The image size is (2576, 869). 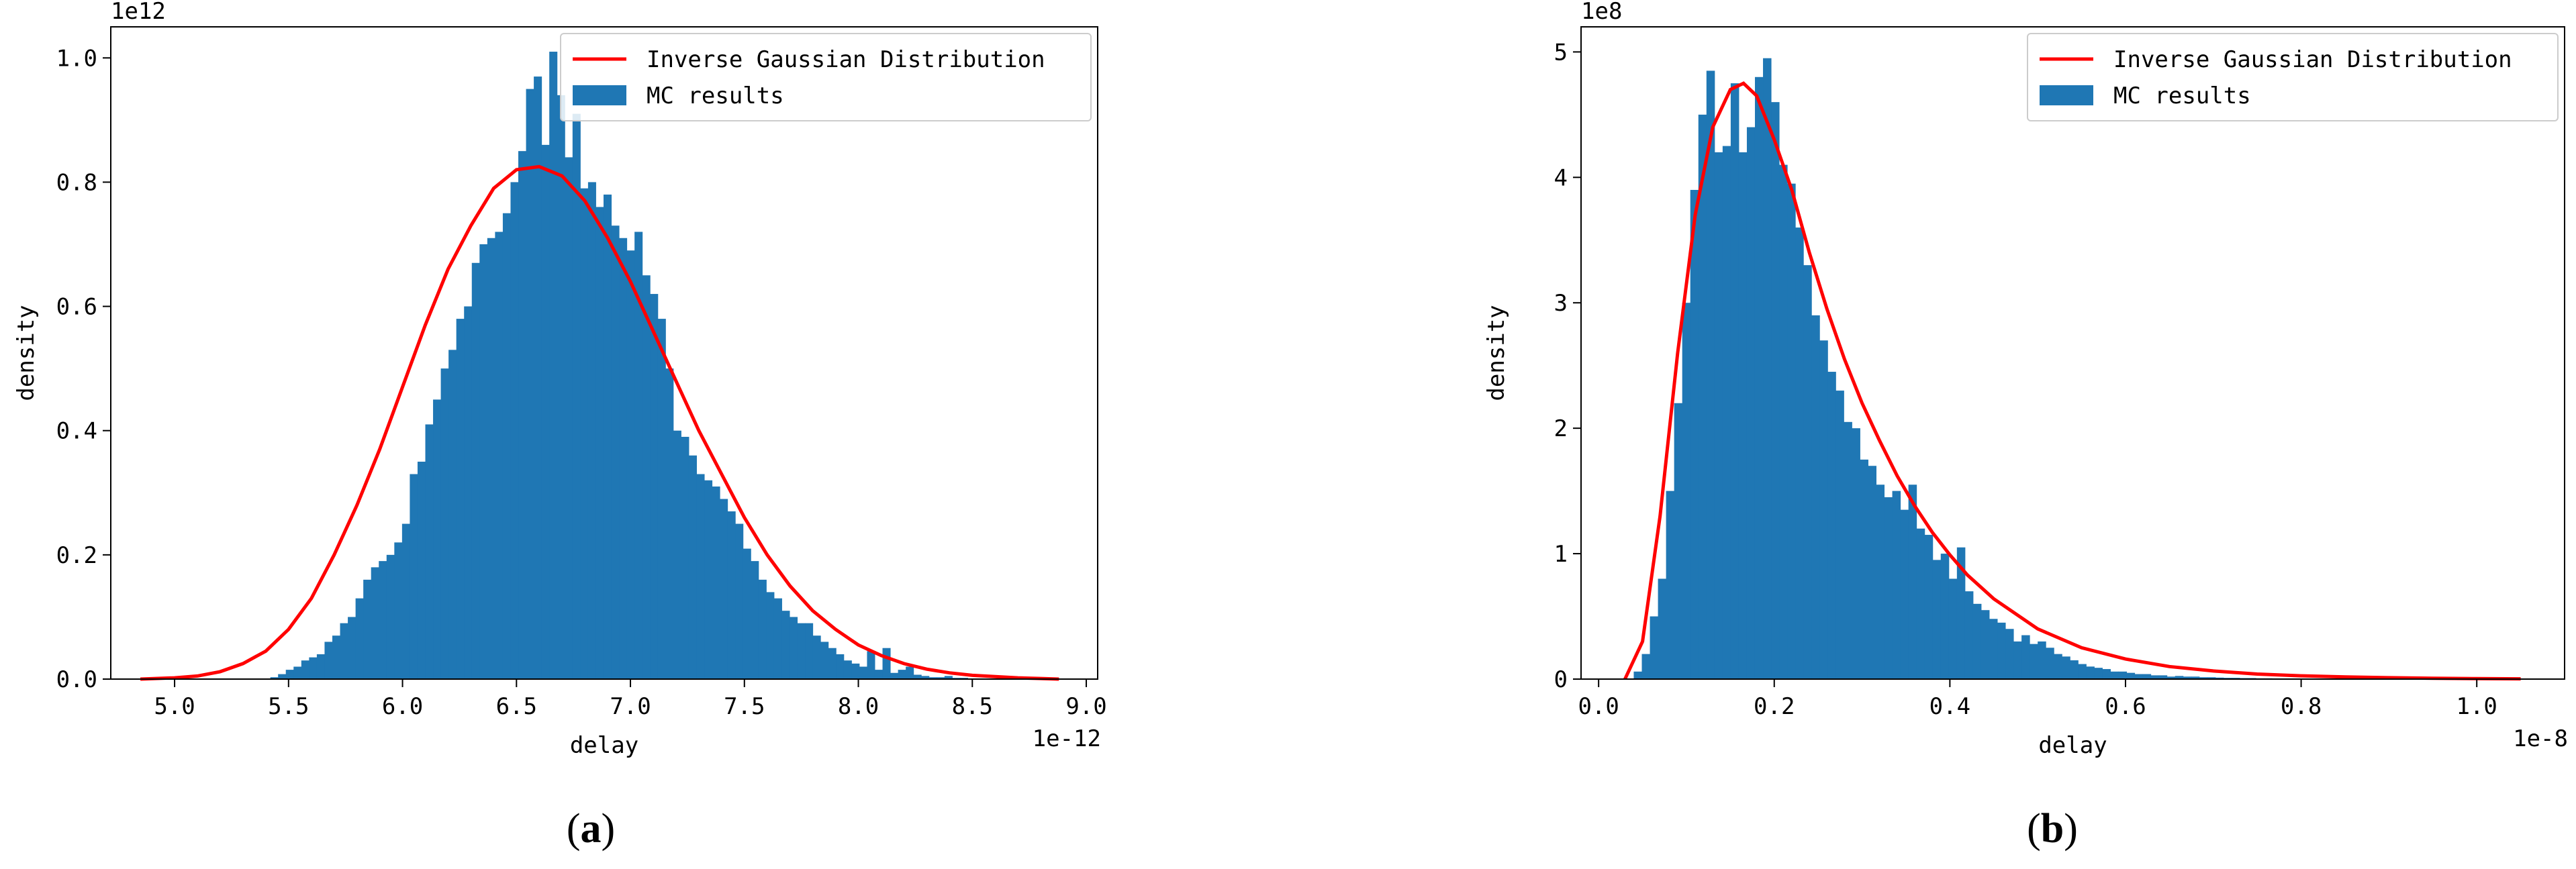 I want to click on y-offset-text-b: 1e8, so click(x=1601, y=12).